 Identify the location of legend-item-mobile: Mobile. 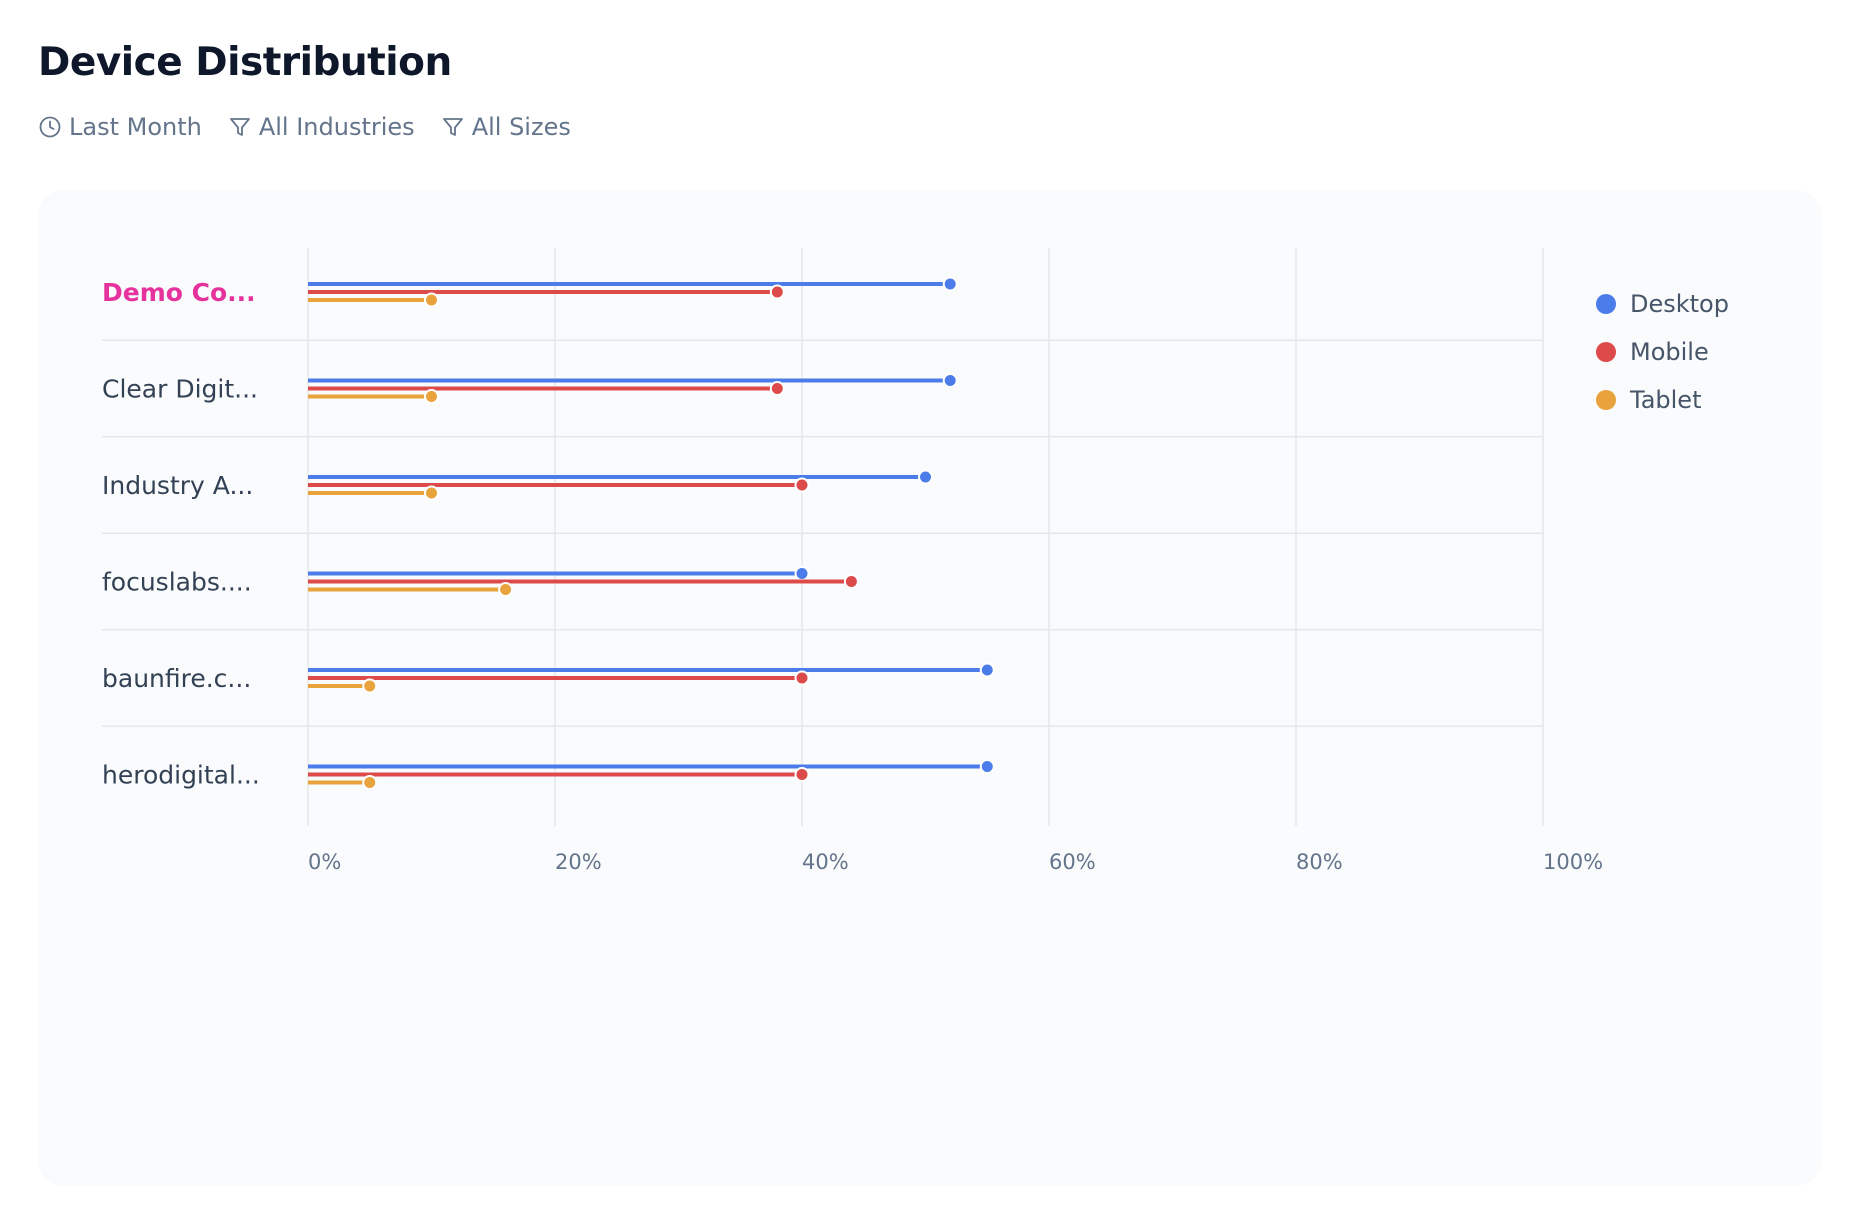
(1662, 352).